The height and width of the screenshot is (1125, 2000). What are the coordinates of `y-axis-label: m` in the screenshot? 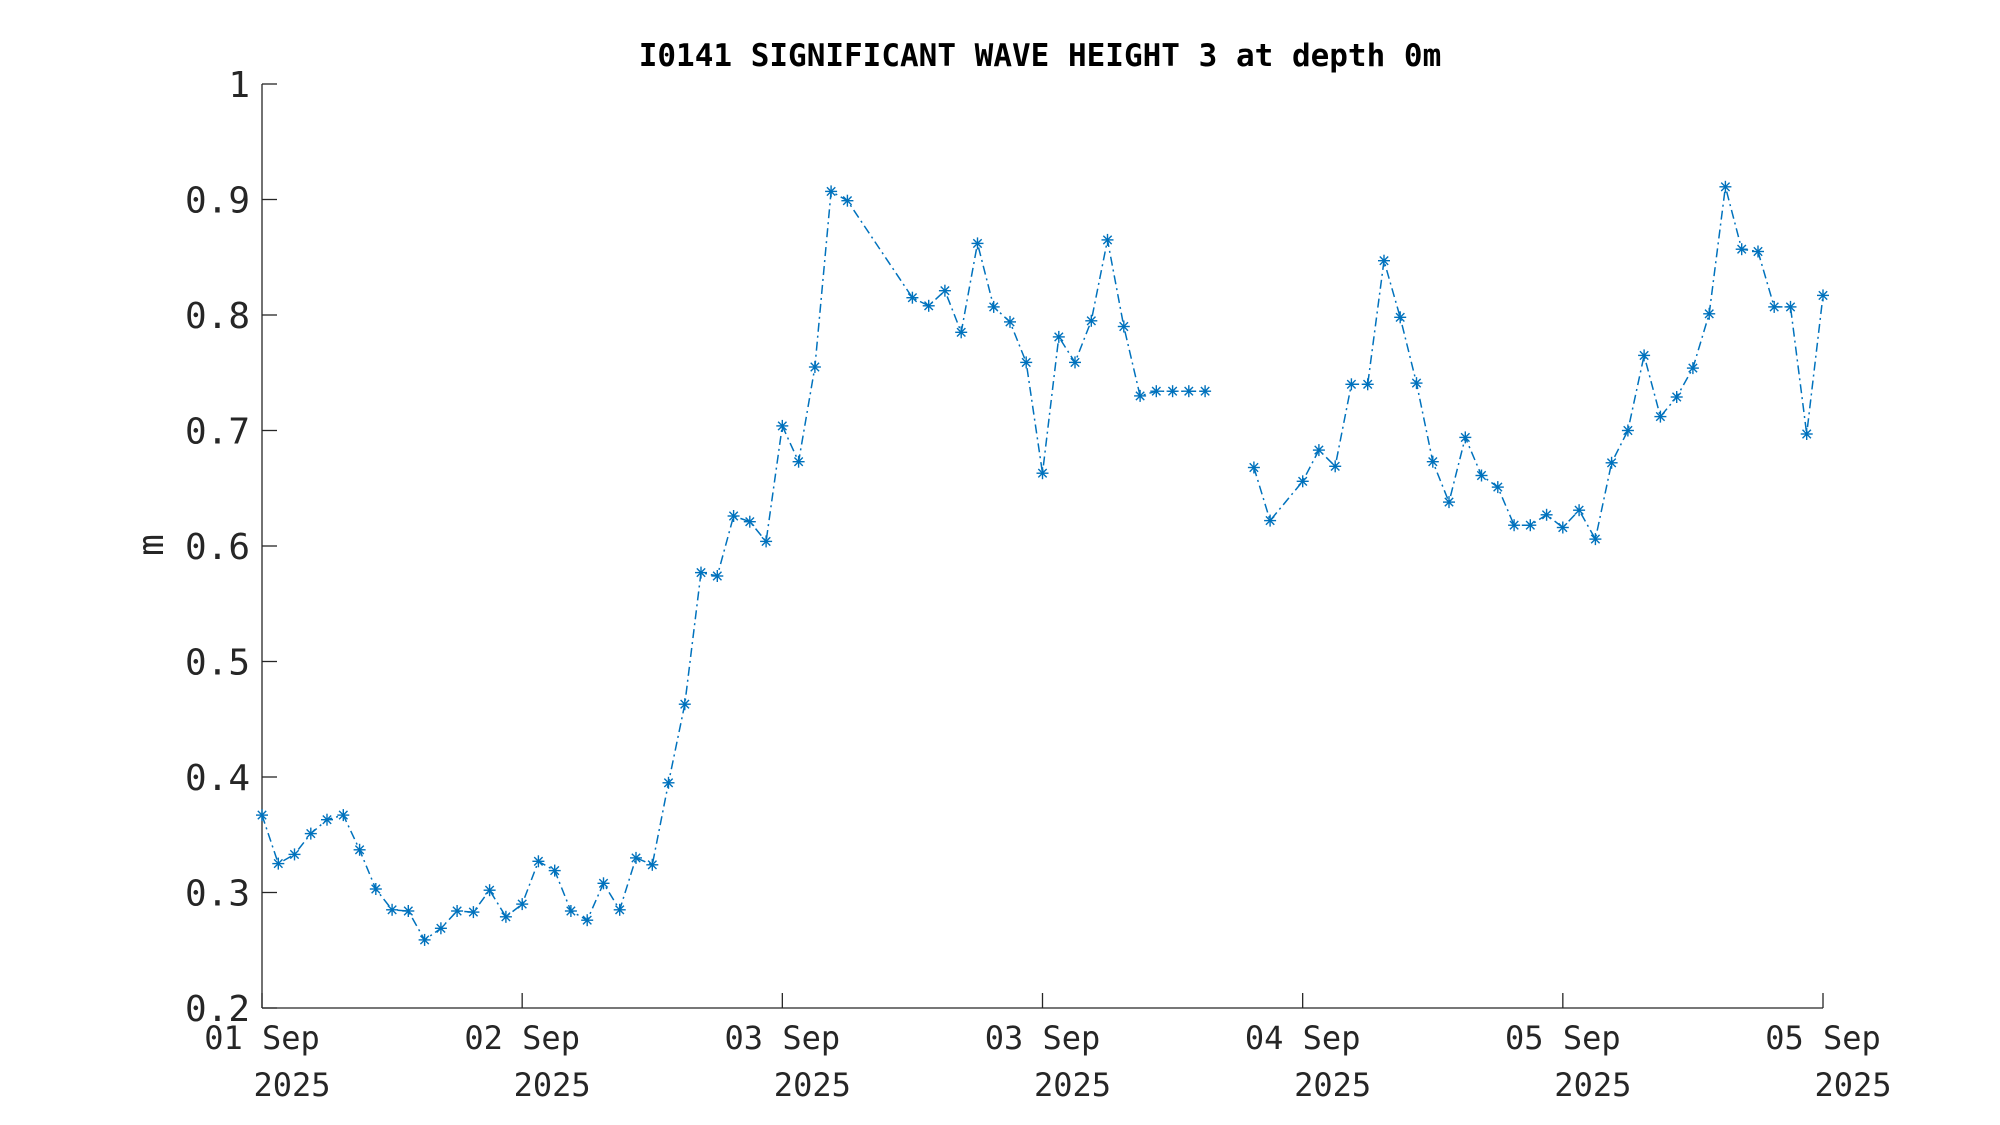 It's located at (151, 545).